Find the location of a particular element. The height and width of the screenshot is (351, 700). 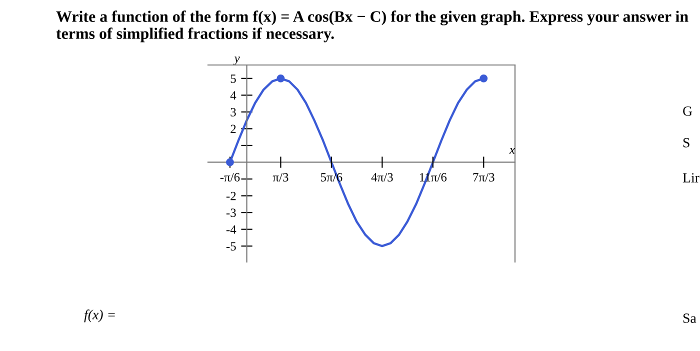

x-tick-label: 7π/3 is located at coordinates (483, 177).